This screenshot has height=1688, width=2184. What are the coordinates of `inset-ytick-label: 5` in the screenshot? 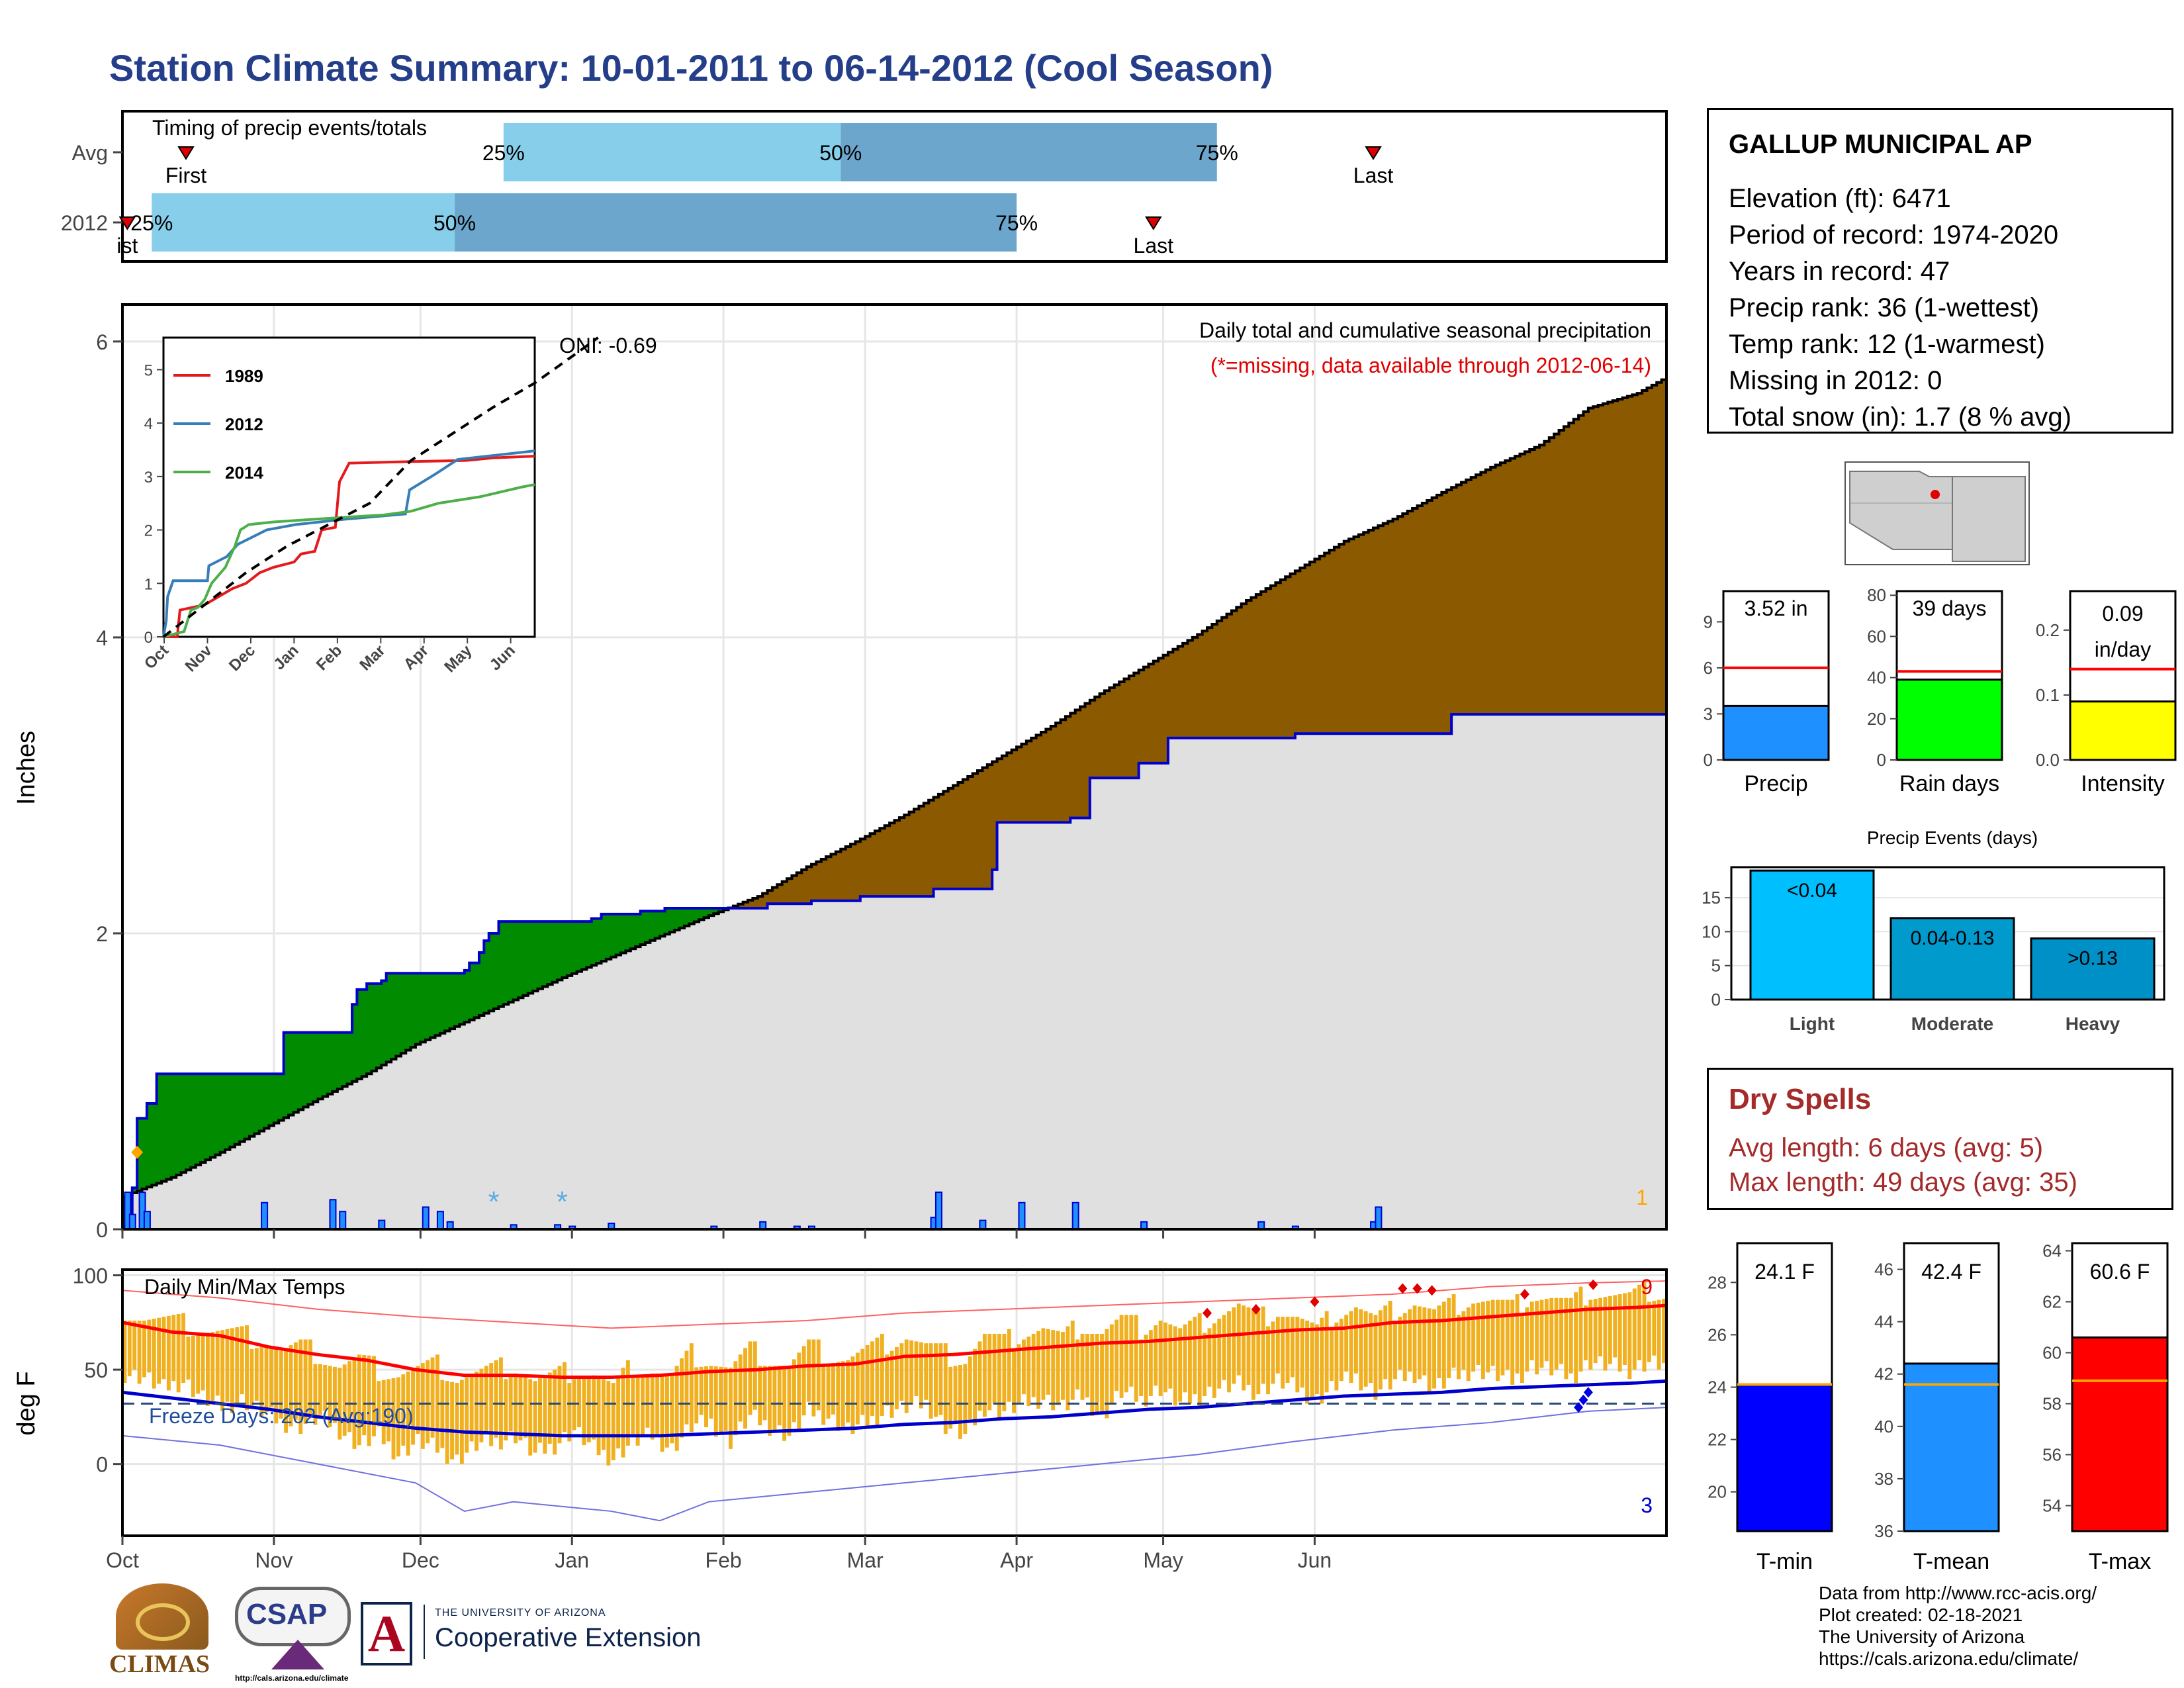 It's located at (148, 370).